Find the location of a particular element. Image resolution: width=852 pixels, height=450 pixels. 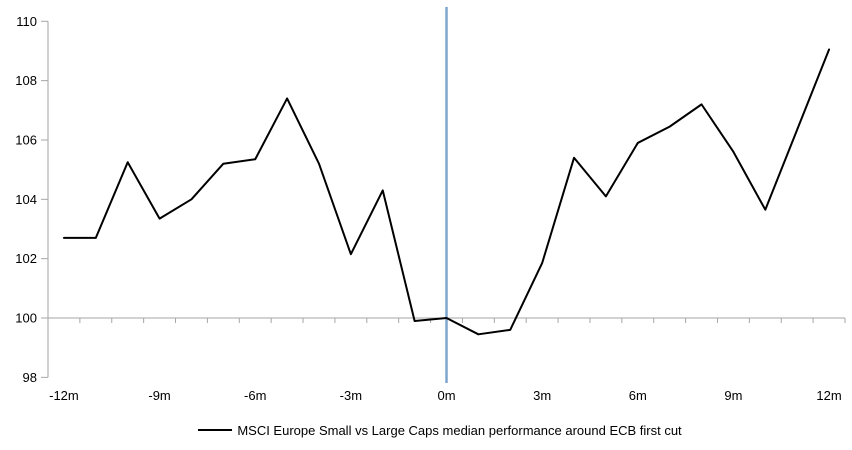

x-axis-label: 6m is located at coordinates (638, 395).